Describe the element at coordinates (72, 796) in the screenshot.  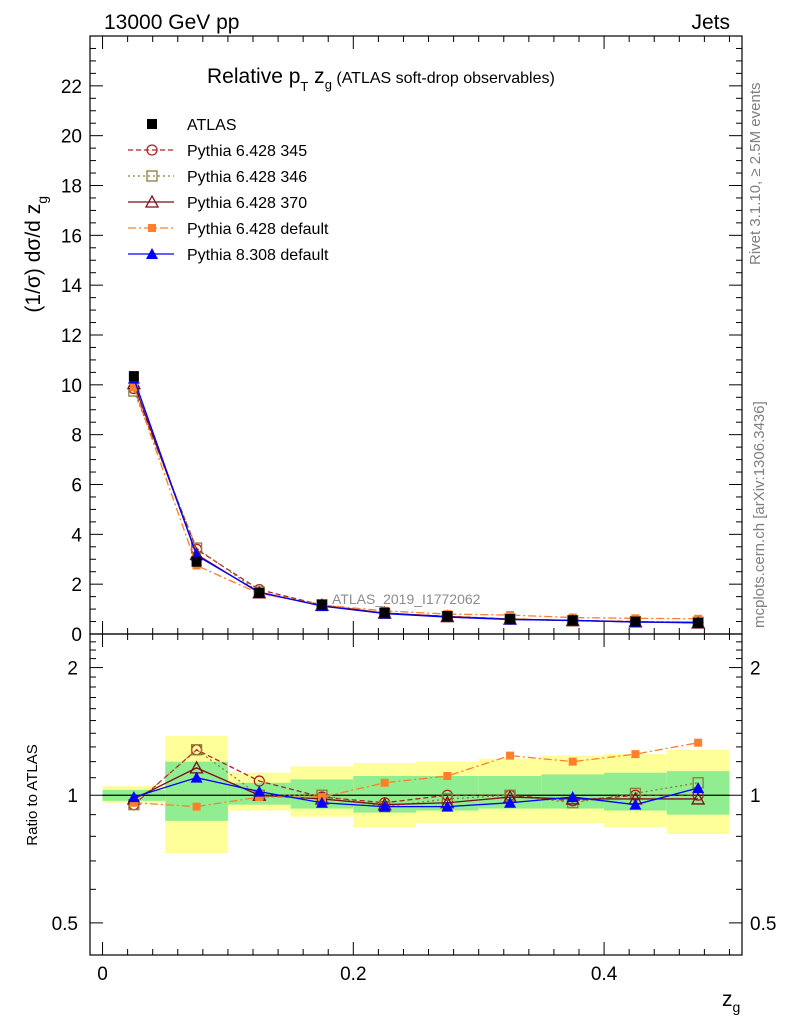
I see `ratio-ytick-label: 1` at that location.